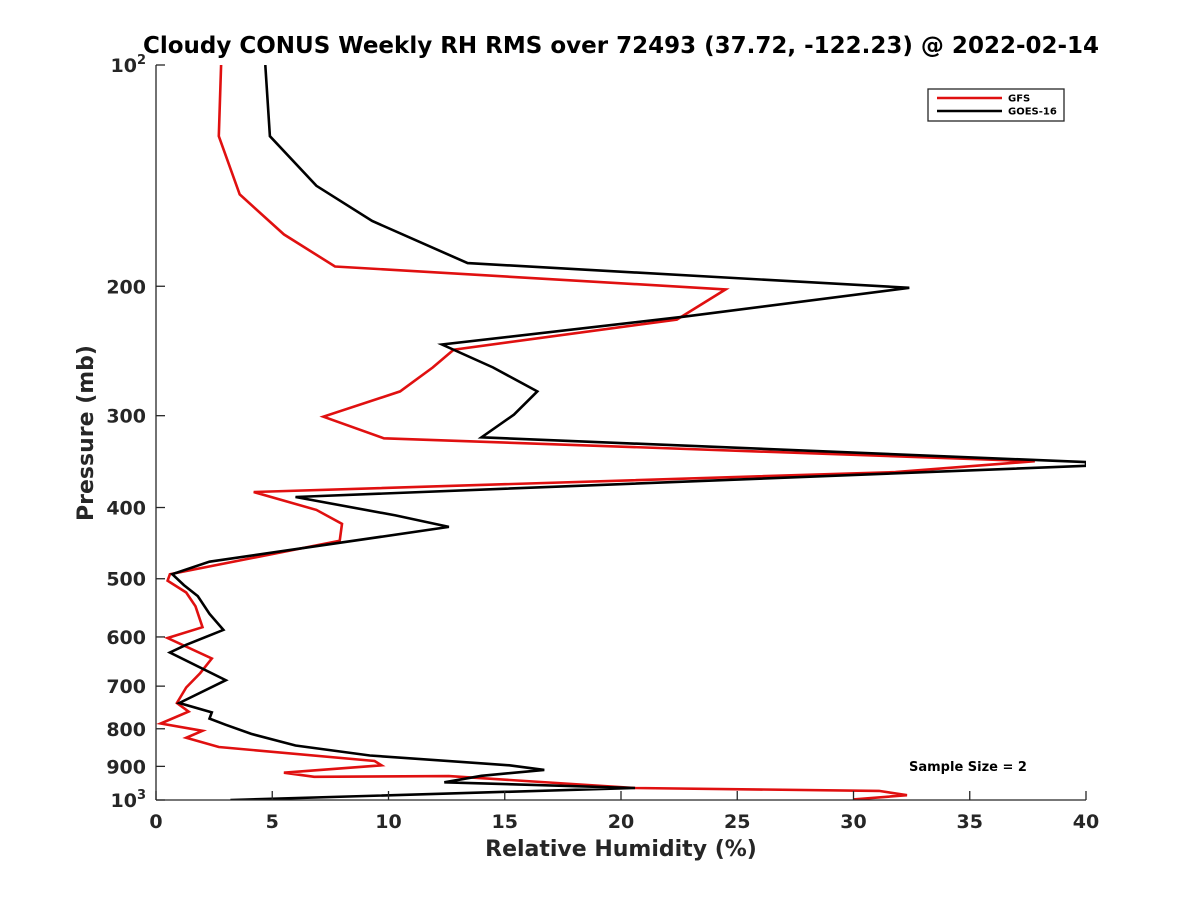  What do you see at coordinates (1086, 822) in the screenshot?
I see `x-tick-label: 40` at bounding box center [1086, 822].